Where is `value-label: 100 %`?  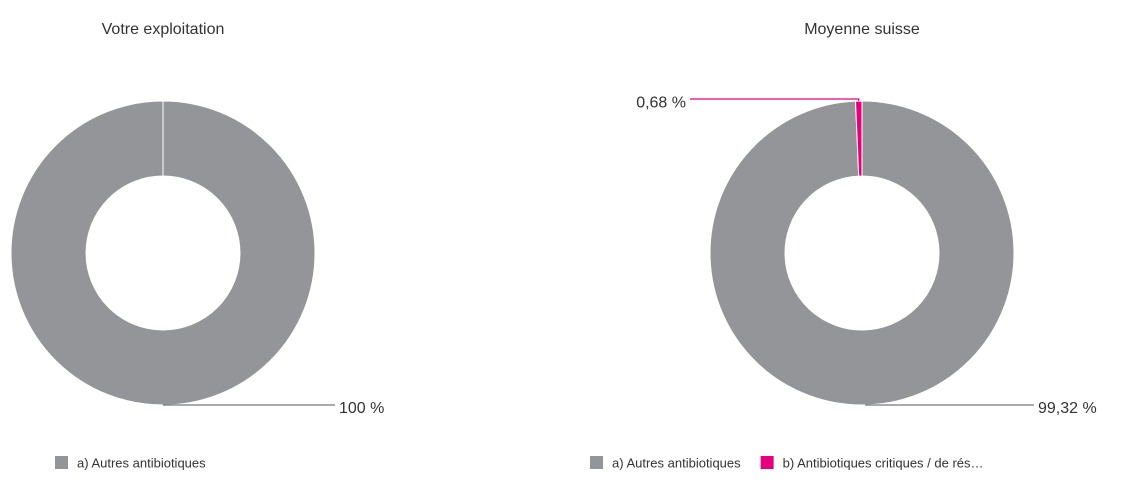 value-label: 100 % is located at coordinates (361, 408).